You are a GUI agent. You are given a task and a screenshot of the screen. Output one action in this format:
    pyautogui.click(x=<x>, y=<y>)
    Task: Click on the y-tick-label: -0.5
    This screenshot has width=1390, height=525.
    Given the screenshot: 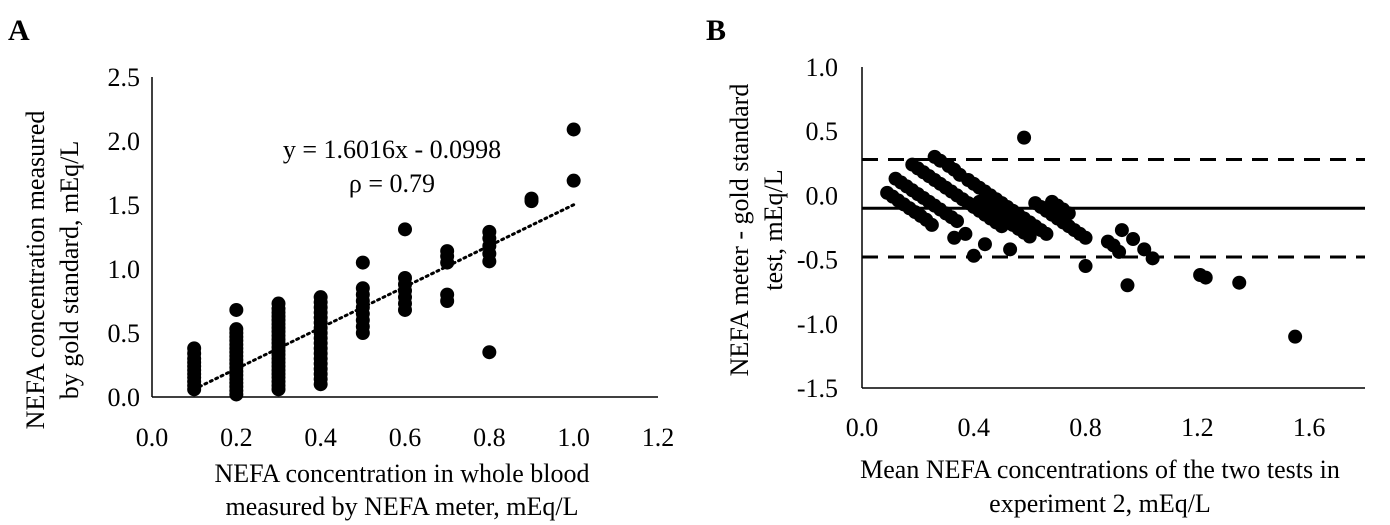 What is the action you would take?
    pyautogui.click(x=817, y=260)
    